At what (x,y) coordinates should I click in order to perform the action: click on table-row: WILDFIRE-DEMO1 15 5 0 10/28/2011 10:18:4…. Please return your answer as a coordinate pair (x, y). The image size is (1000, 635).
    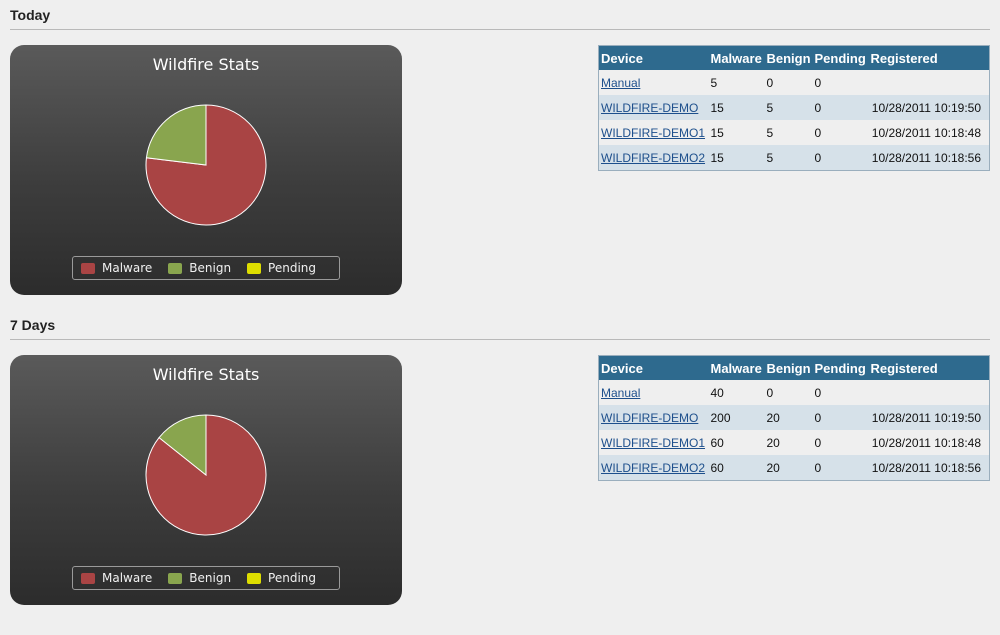
    Looking at the image, I should click on (794, 132).